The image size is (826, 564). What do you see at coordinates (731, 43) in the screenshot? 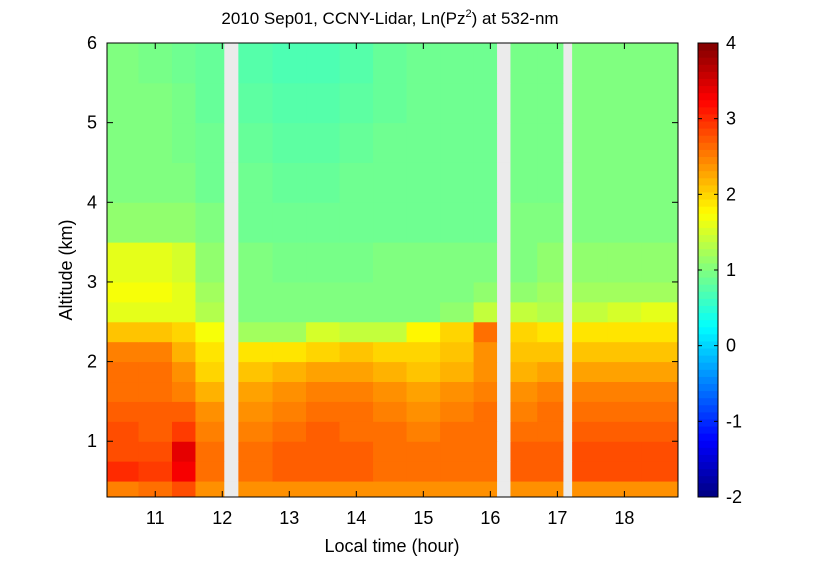
I see `colorbar-tick-label: 4` at bounding box center [731, 43].